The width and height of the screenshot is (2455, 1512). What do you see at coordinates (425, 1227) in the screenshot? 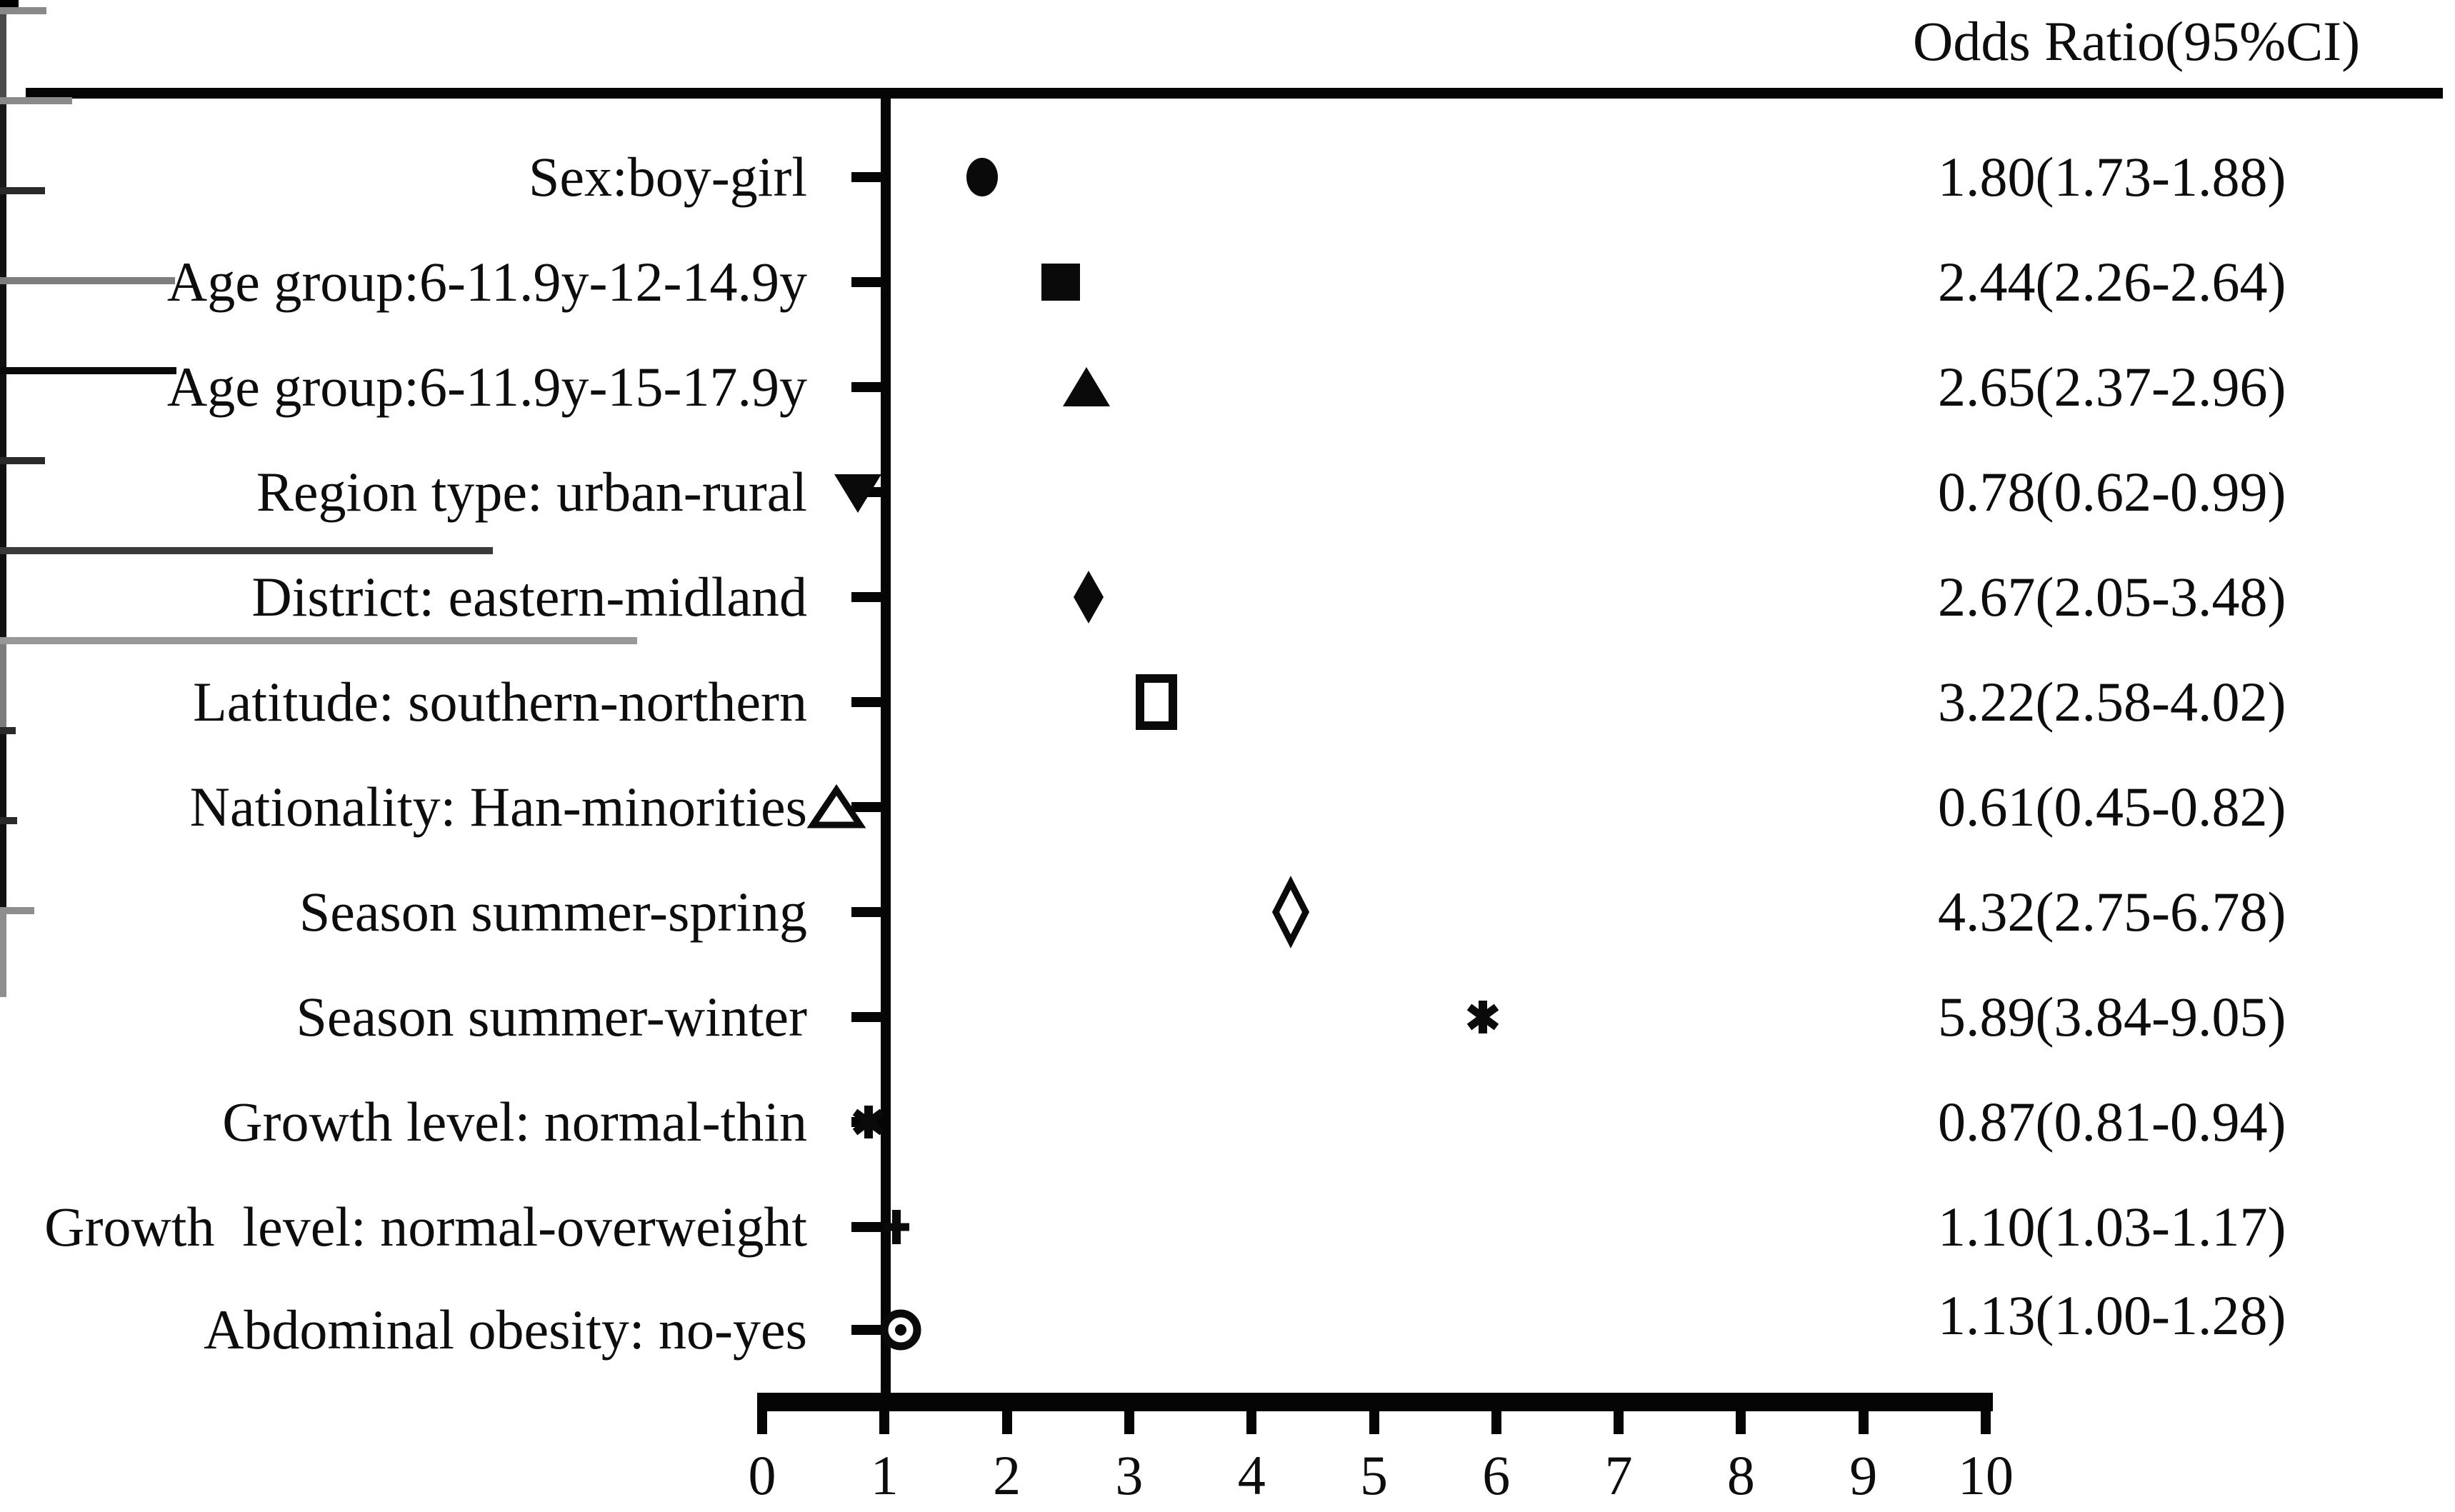
I see `row-label: Growth level: normal-overweight` at bounding box center [425, 1227].